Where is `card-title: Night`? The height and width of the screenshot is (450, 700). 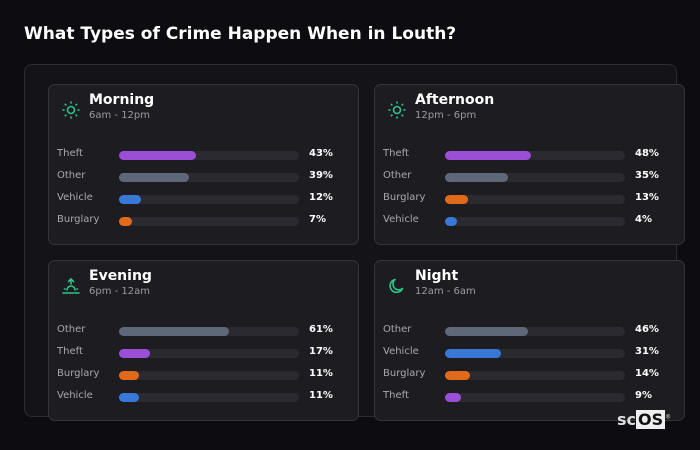 card-title: Night is located at coordinates (437, 276).